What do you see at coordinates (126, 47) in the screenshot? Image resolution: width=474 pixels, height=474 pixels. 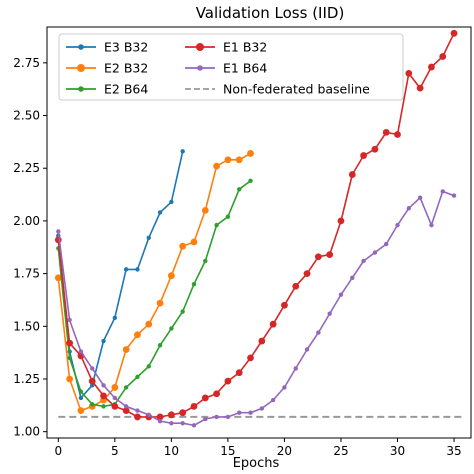 I see `legend-label-e3-b32: E3 B32` at bounding box center [126, 47].